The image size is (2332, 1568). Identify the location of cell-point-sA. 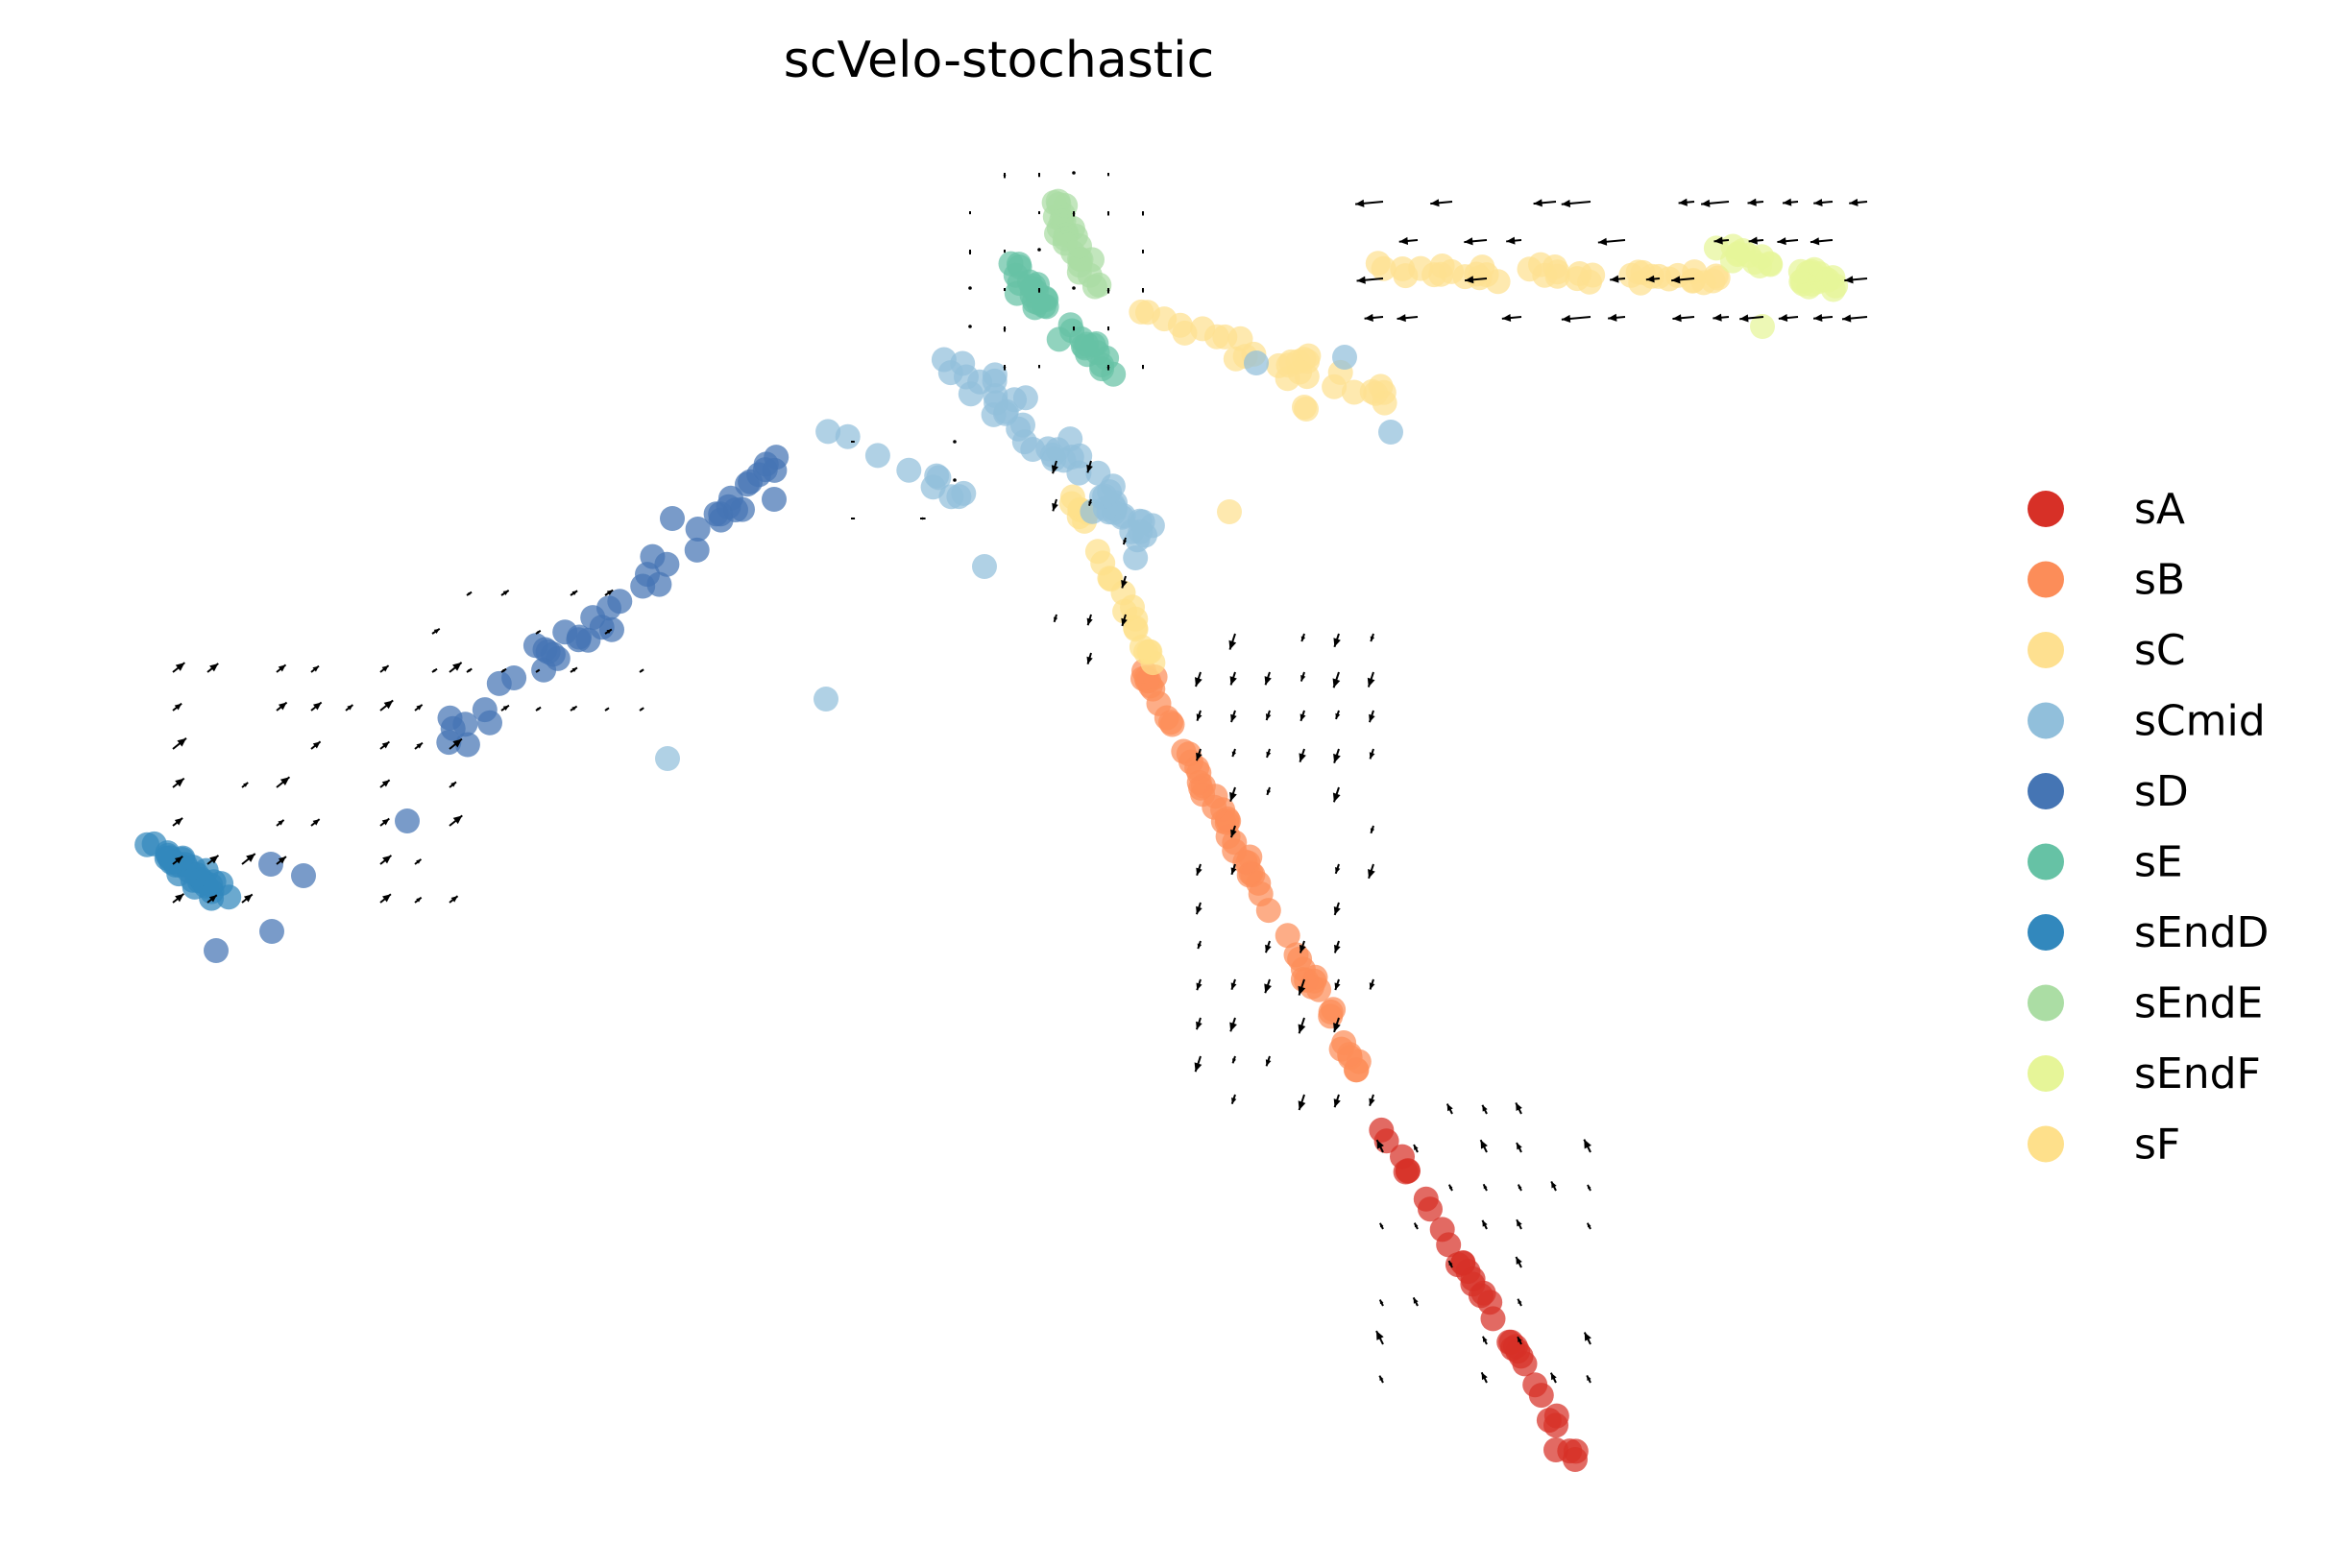
(1575, 1459).